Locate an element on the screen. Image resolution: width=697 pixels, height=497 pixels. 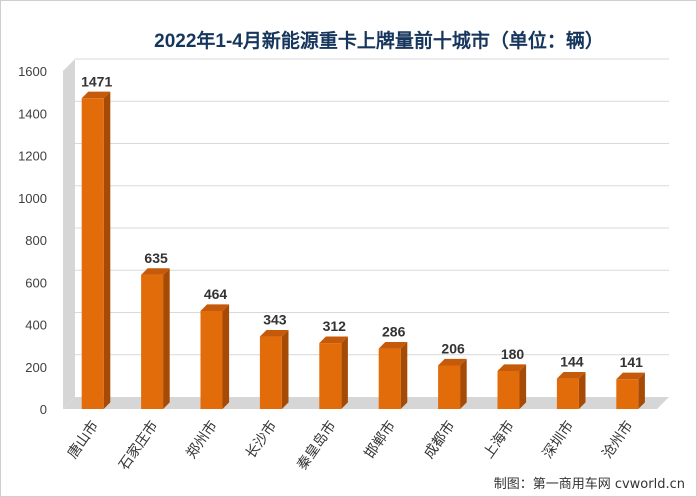
category-label: 成都市 is located at coordinates (439, 440).